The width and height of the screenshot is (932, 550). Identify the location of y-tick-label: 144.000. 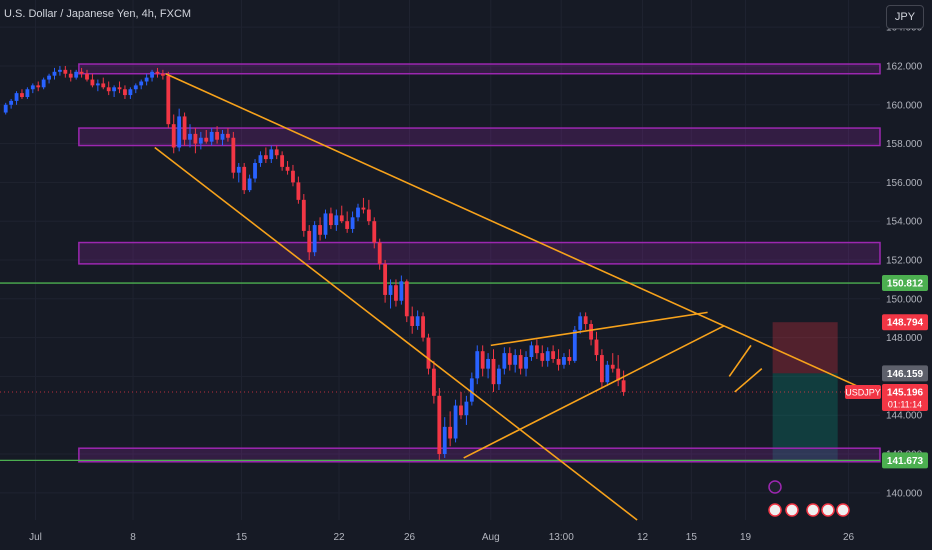
(904, 416).